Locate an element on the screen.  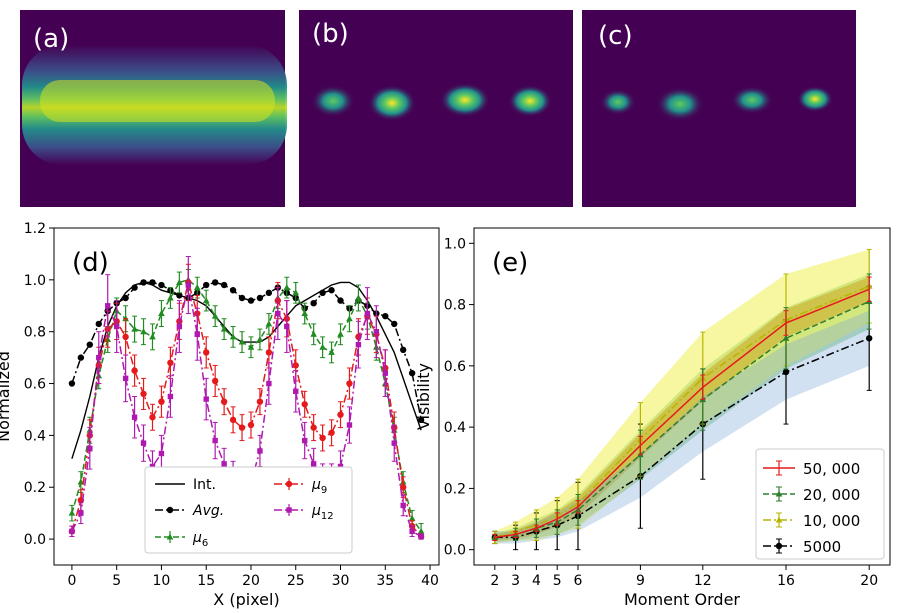
legend-label: Int. is located at coordinates (204, 485).